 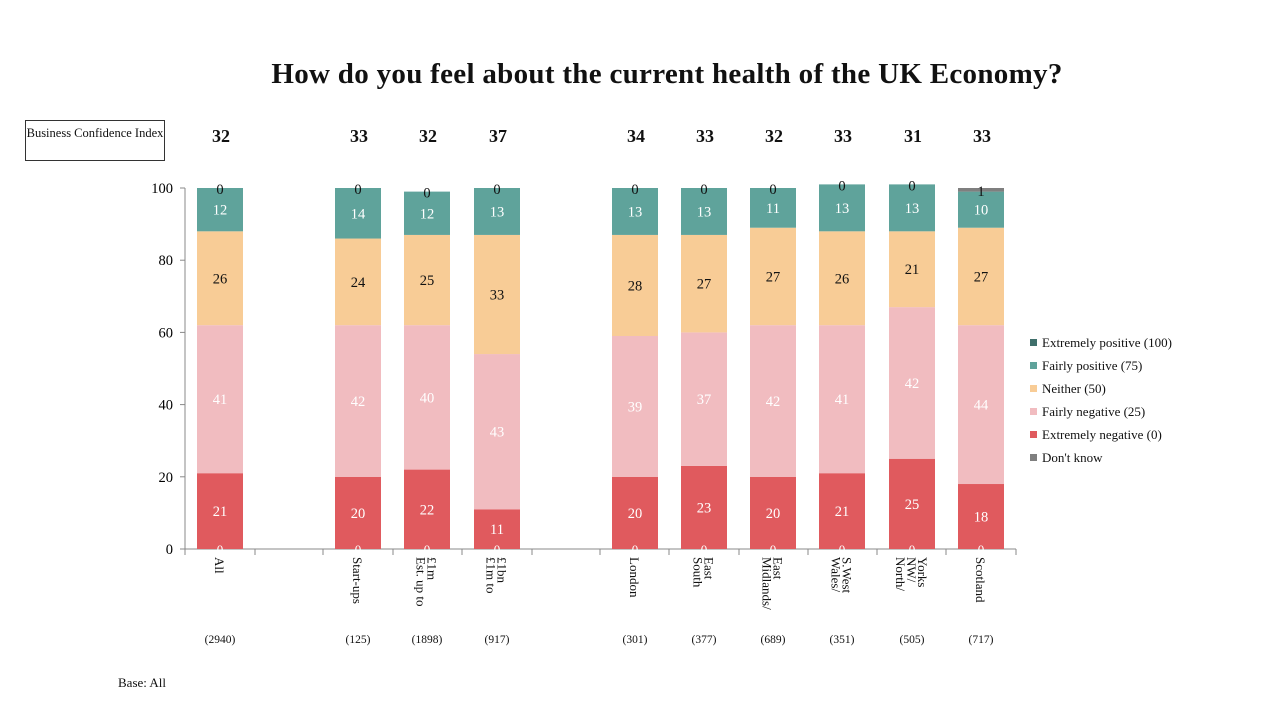 I want to click on category-label: NW/, so click(x=911, y=570).